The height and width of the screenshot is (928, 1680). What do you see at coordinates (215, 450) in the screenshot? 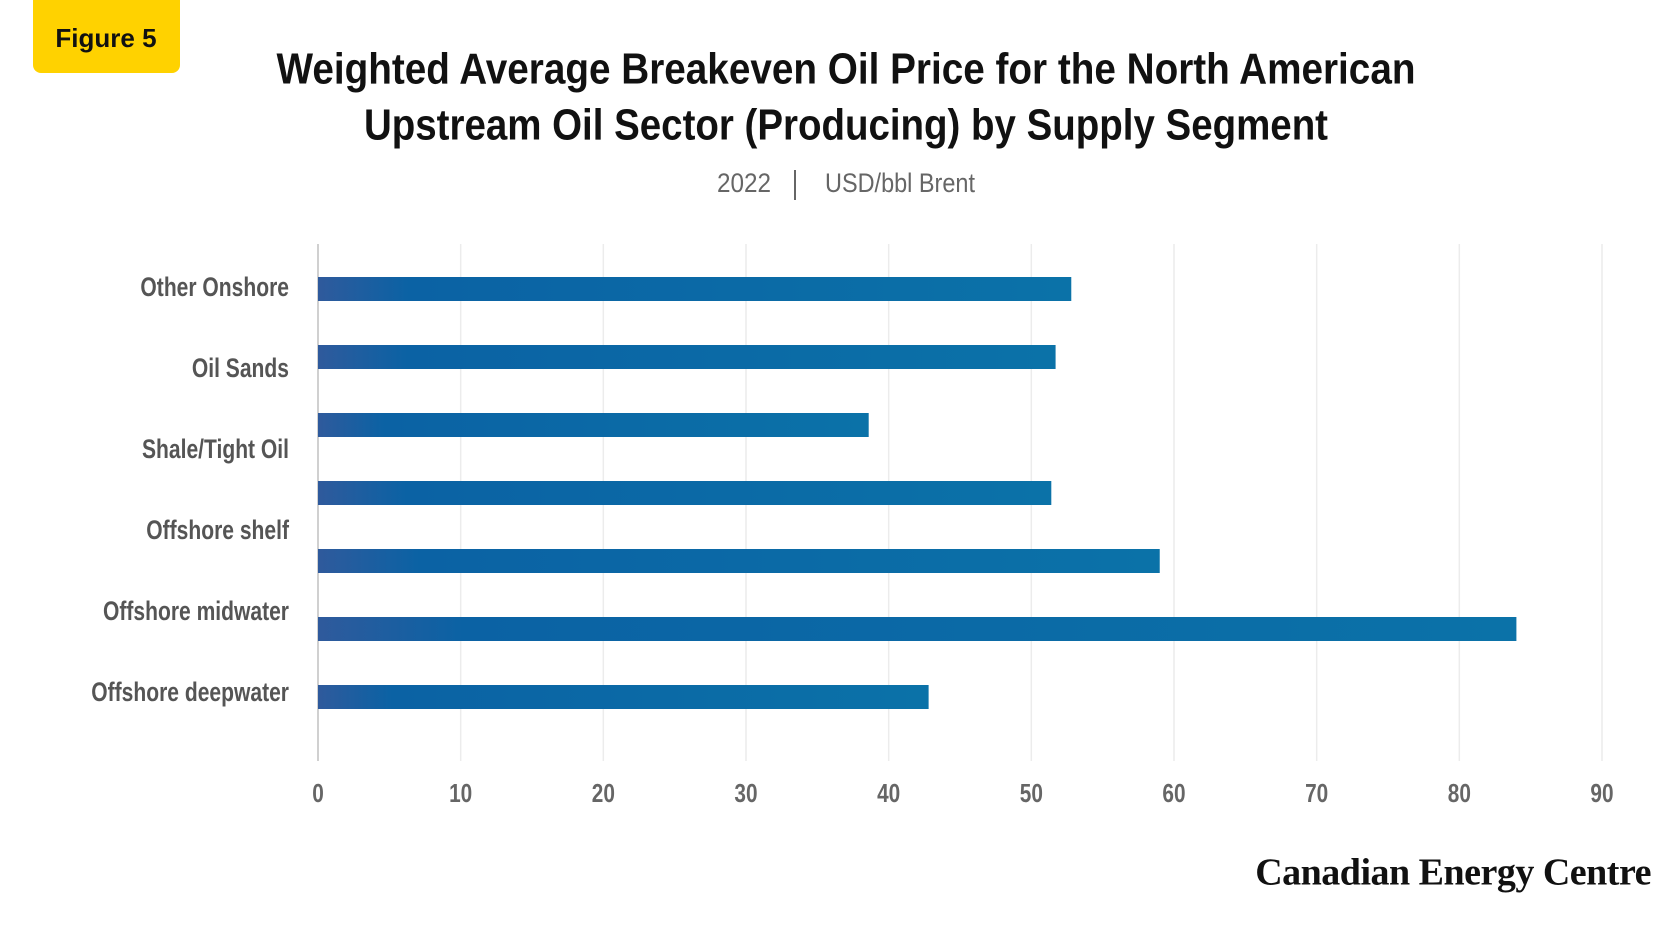
I see `y-tick-label: Shale/Tight Oil` at bounding box center [215, 450].